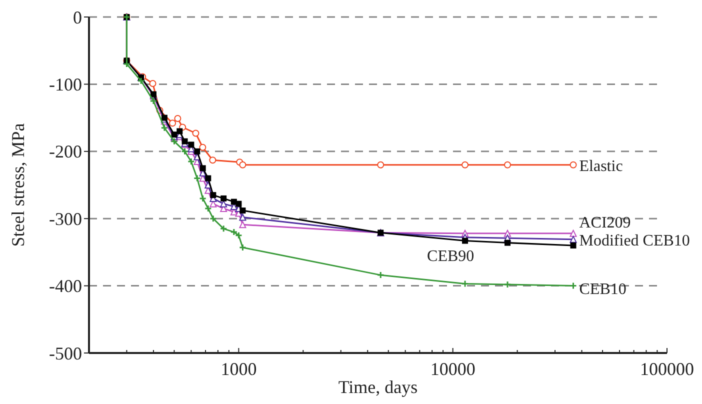 Image resolution: width=702 pixels, height=404 pixels. Describe the element at coordinates (238, 369) in the screenshot. I see `x-tick-label: 1000` at that location.